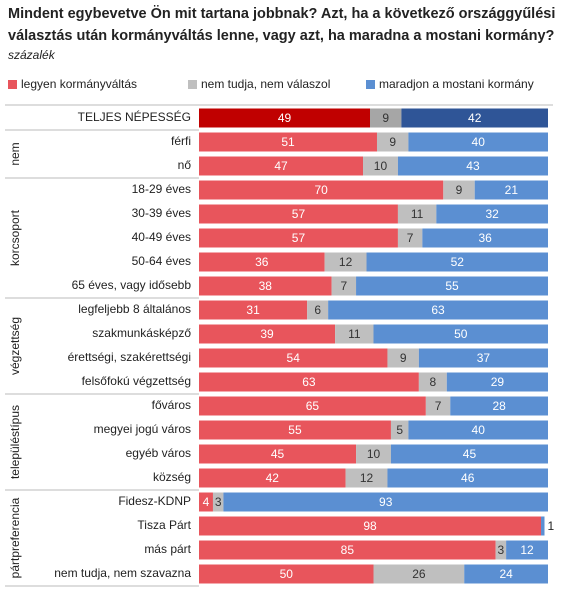 This screenshot has width=562, height=610. Describe the element at coordinates (321, 190) in the screenshot. I see `value-label: 70` at that location.